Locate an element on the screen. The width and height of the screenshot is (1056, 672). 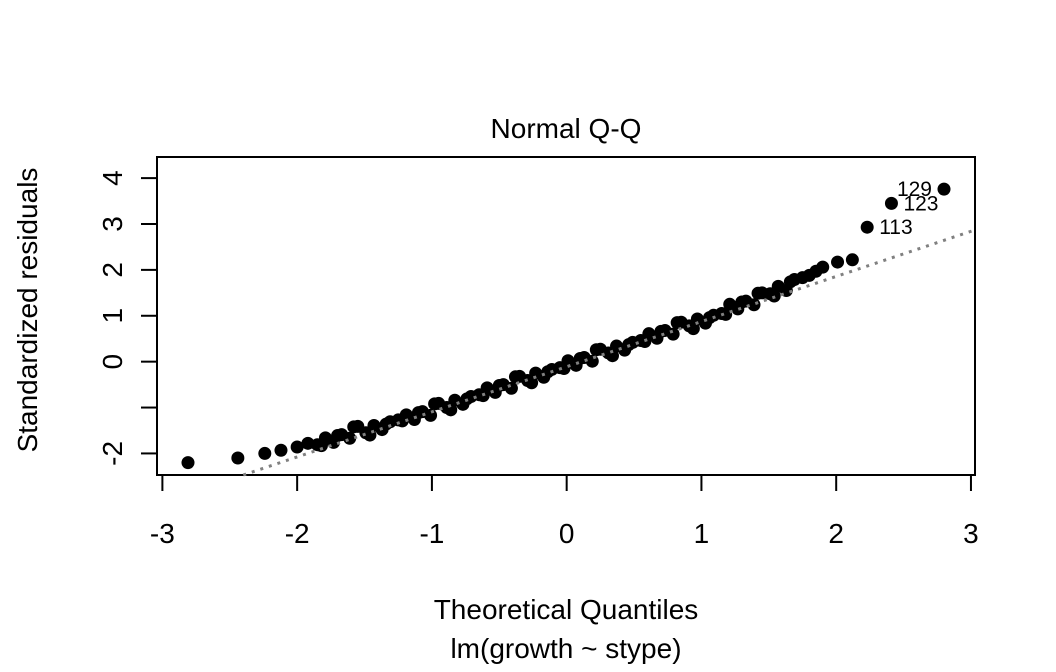
outlier-label: 129 is located at coordinates (914, 189).